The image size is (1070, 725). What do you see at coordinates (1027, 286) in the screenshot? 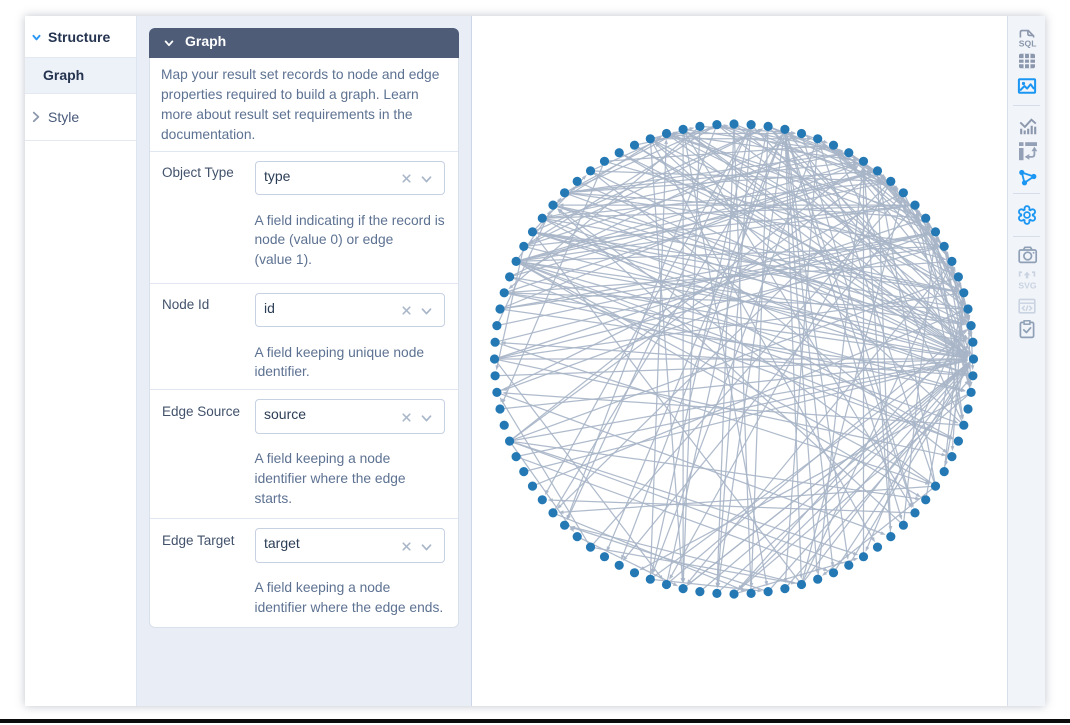
I see `svg-text: SVG` at bounding box center [1027, 286].